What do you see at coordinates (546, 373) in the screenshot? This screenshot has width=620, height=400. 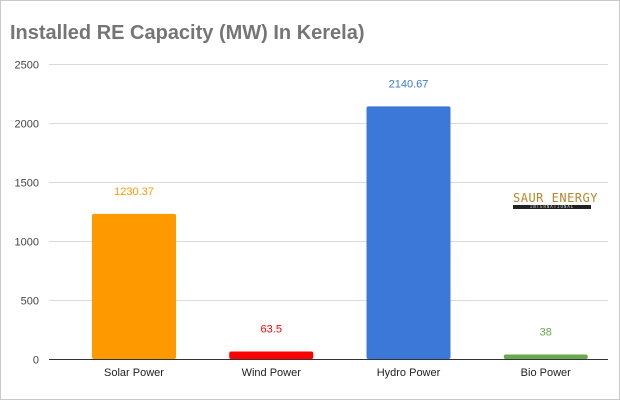 I see `x-tick-label: Bio Power` at bounding box center [546, 373].